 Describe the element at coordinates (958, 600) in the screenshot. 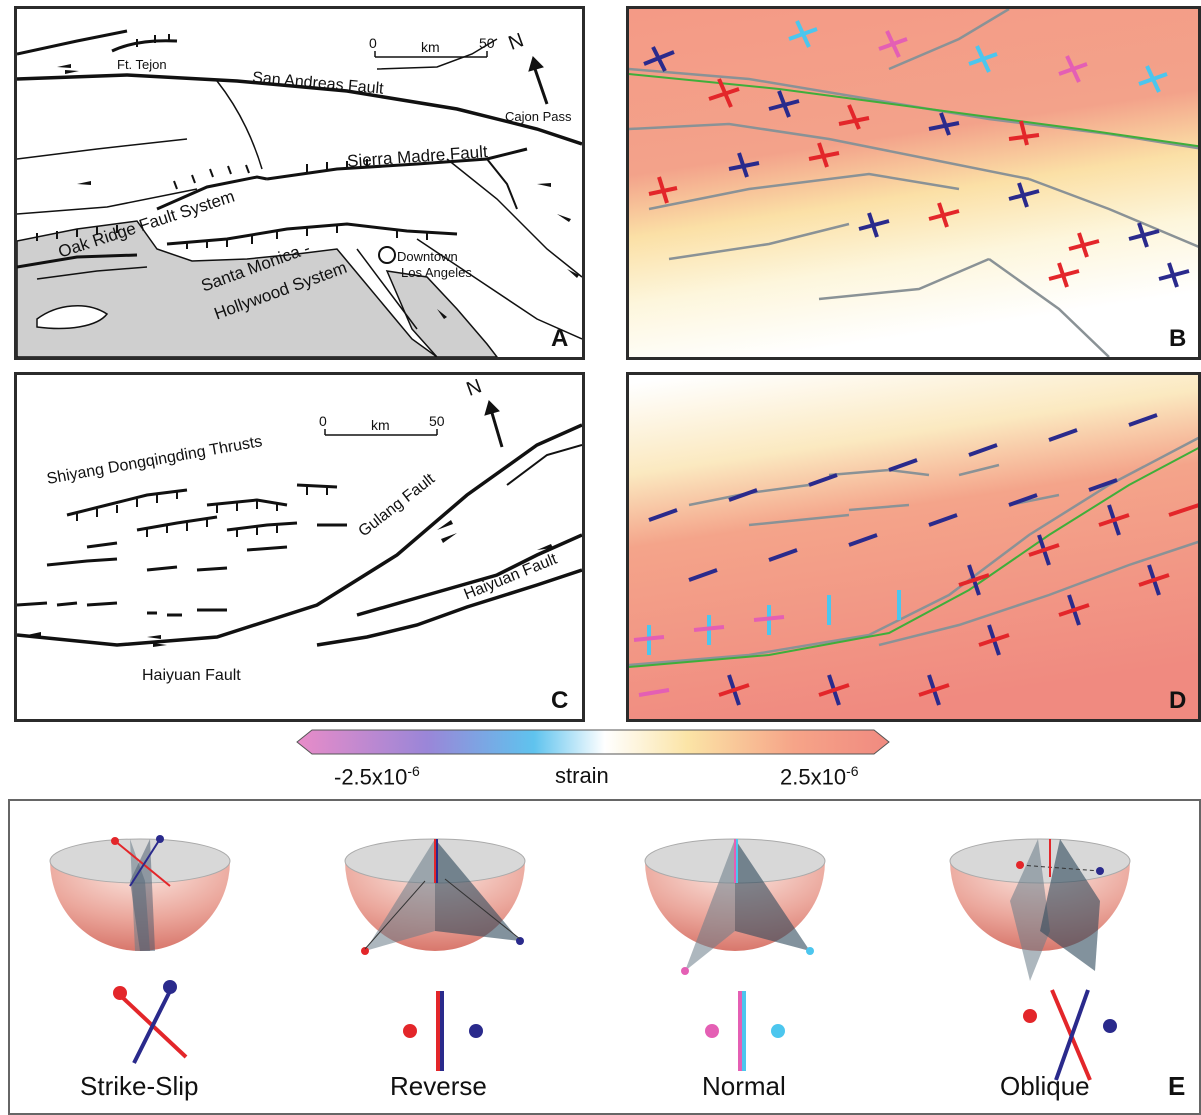

I see `strain-crosses-d-red` at that location.